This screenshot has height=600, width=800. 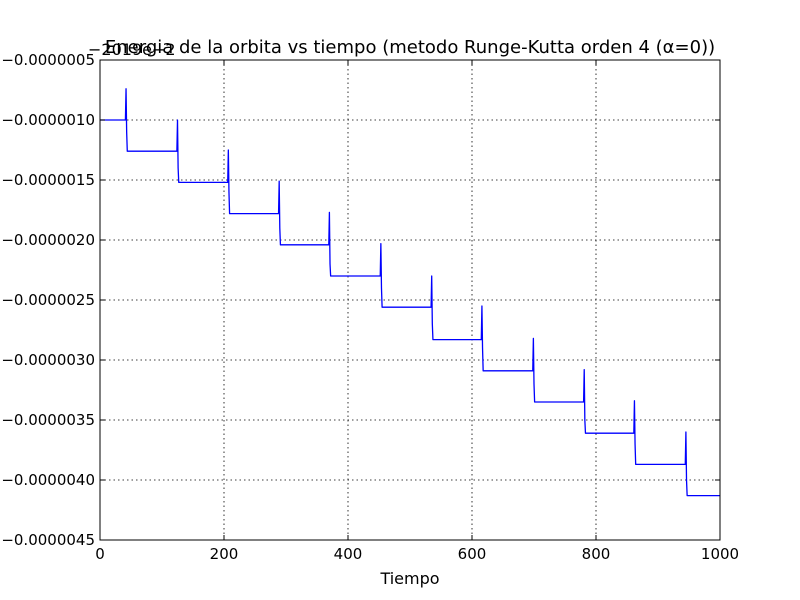 What do you see at coordinates (348, 554) in the screenshot?
I see `x-tick-label: 400` at bounding box center [348, 554].